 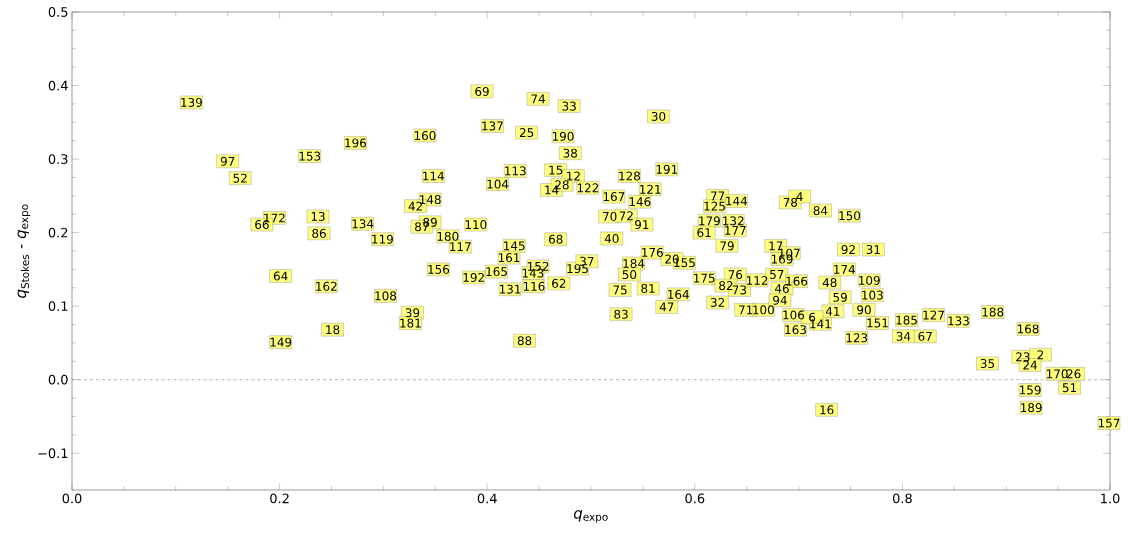 What do you see at coordinates (487, 498) in the screenshot?
I see `x-tick-label: 0.4` at bounding box center [487, 498].